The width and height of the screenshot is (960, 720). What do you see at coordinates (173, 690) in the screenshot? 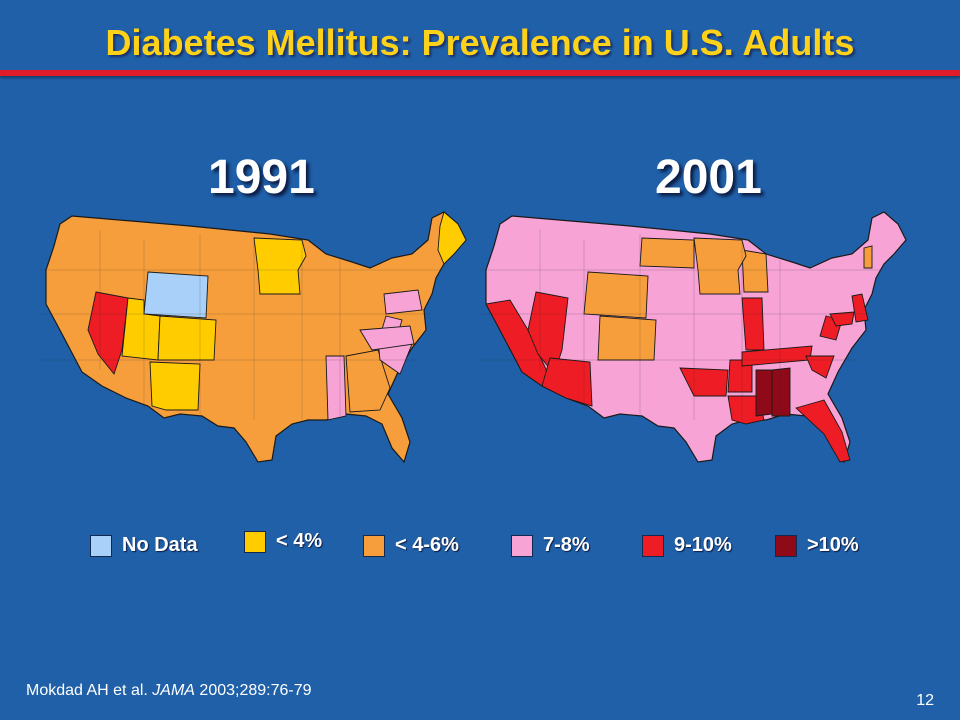
I see `citation-journal: JAMA` at bounding box center [173, 690].